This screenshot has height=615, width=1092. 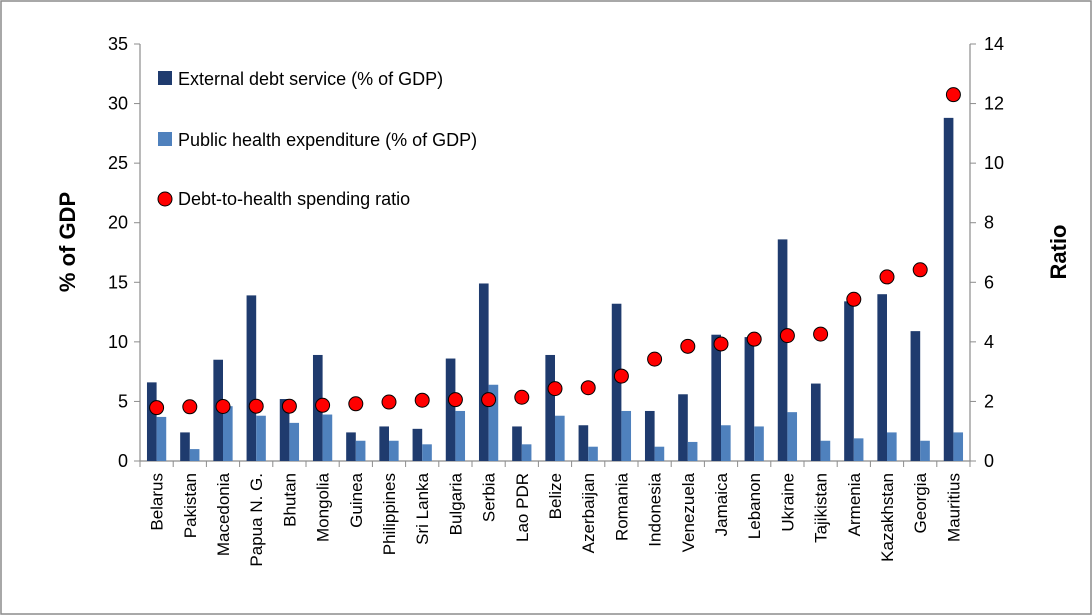 I want to click on x-category-label: Macedonia, so click(x=223, y=514).